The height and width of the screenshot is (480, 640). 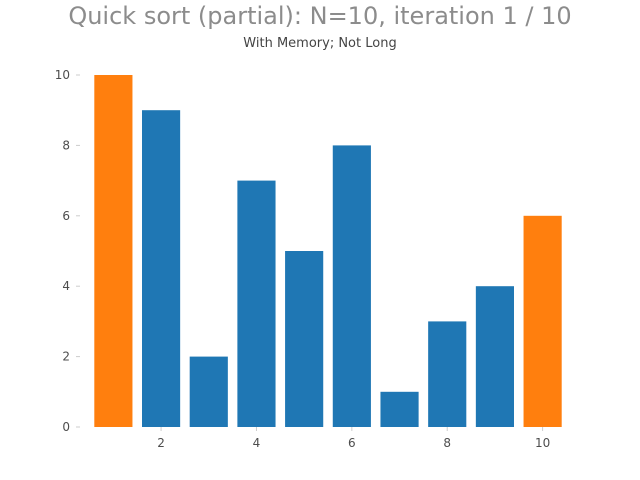 I want to click on x-tick-label: 2, so click(x=161, y=443).